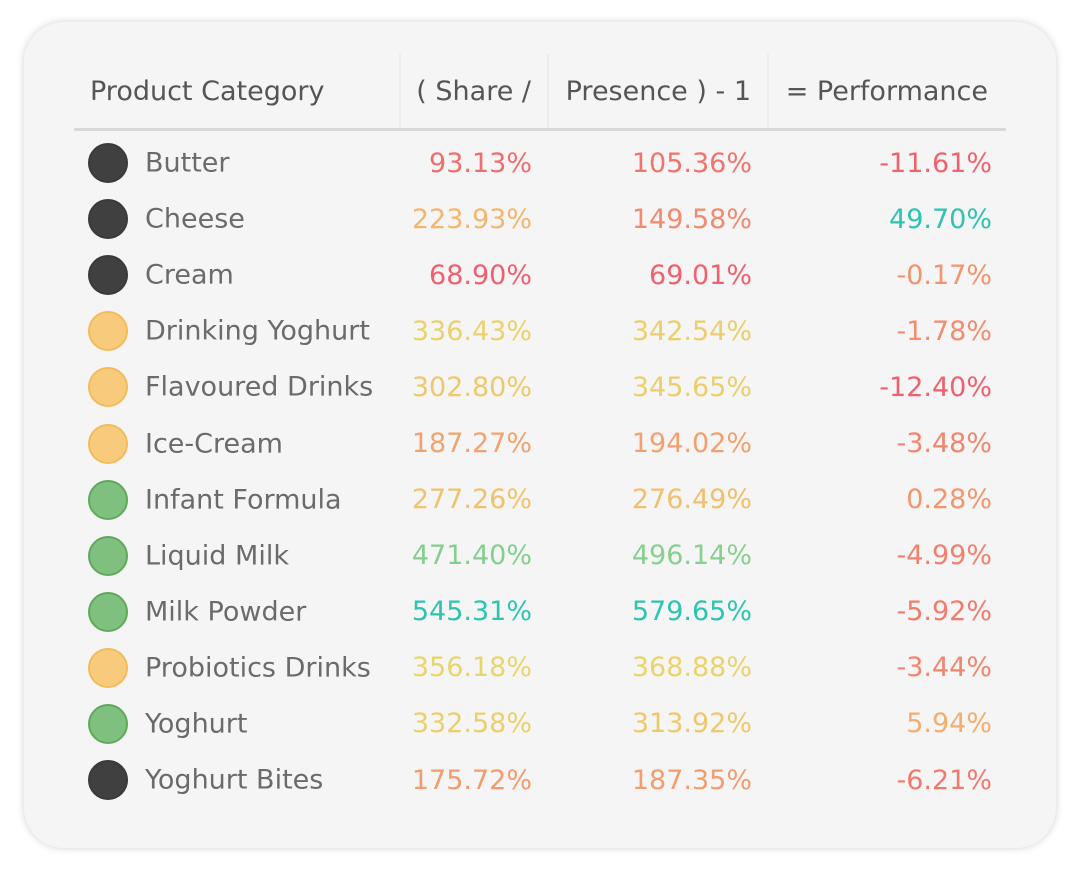  Describe the element at coordinates (691, 331) in the screenshot. I see `presence-value: 342.54%` at that location.